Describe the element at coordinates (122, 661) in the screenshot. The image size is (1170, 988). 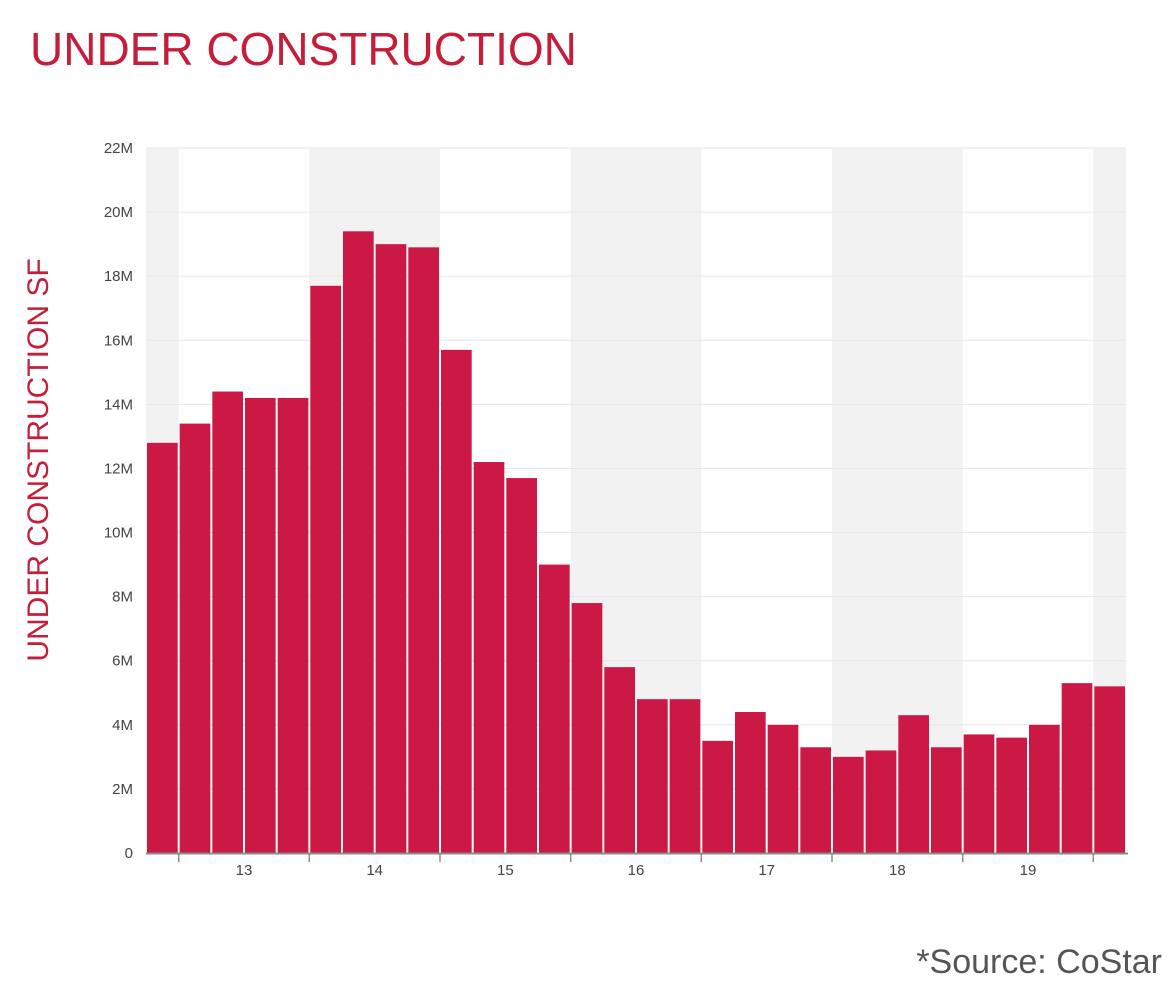
I see `y-tick-label: 6M` at that location.